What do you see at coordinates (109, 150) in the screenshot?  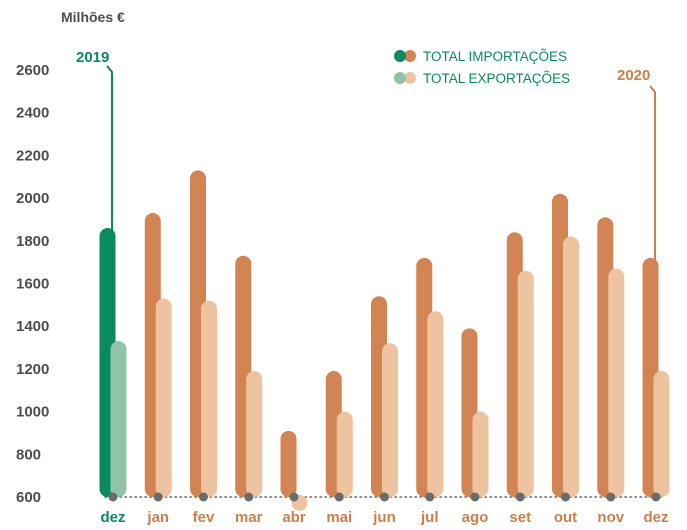 I see `year-leader-2019` at bounding box center [109, 150].